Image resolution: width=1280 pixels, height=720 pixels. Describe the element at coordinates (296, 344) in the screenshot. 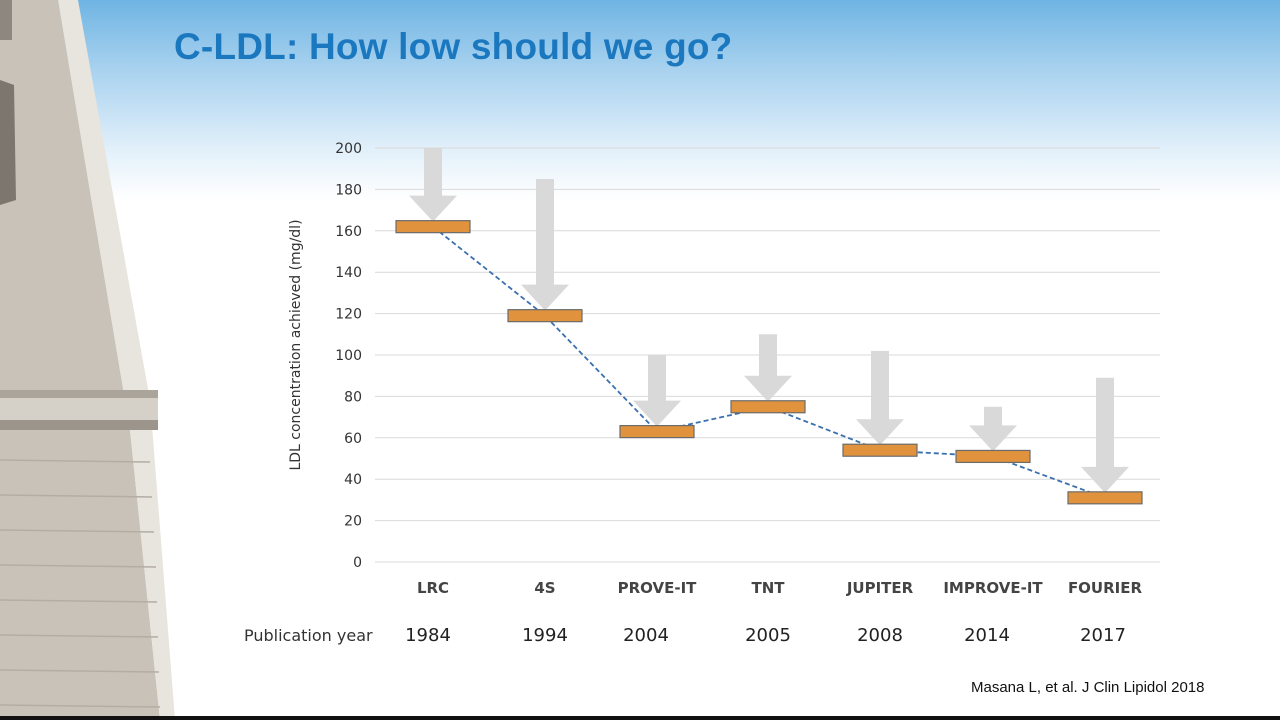

I see `y-axis-label: LDL concentration achieved (mg/dl)` at that location.